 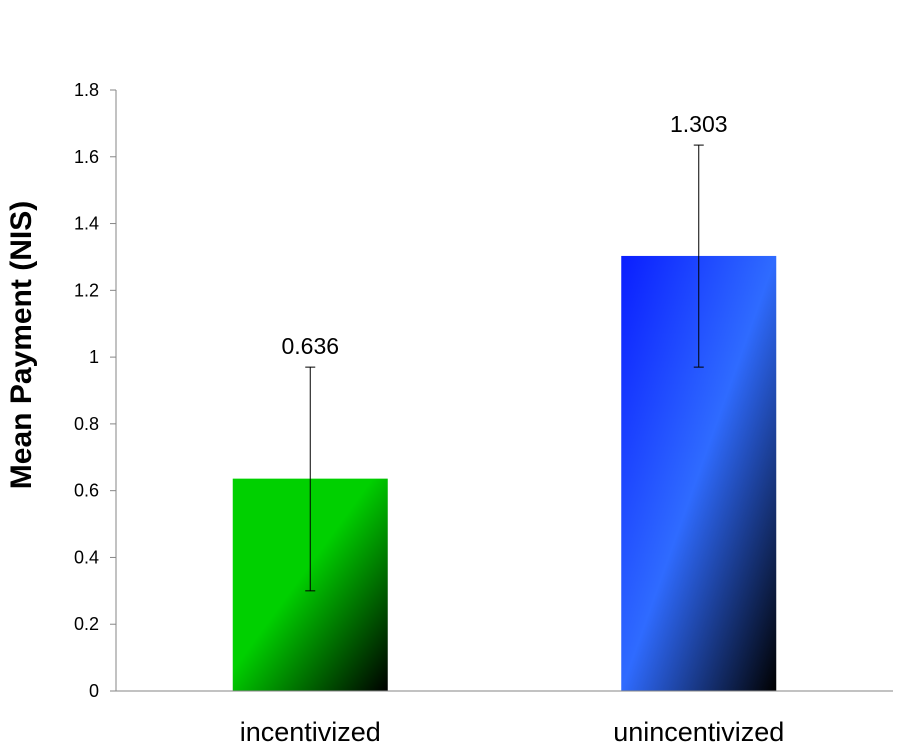 I want to click on data-label: 1.303, so click(x=699, y=124).